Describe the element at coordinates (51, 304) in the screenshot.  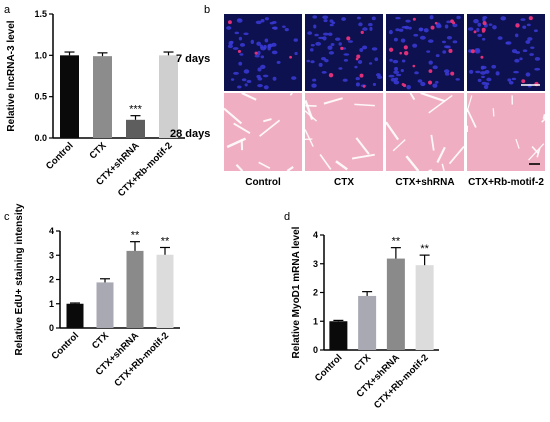
I see `y-tick-label: 1` at that location.